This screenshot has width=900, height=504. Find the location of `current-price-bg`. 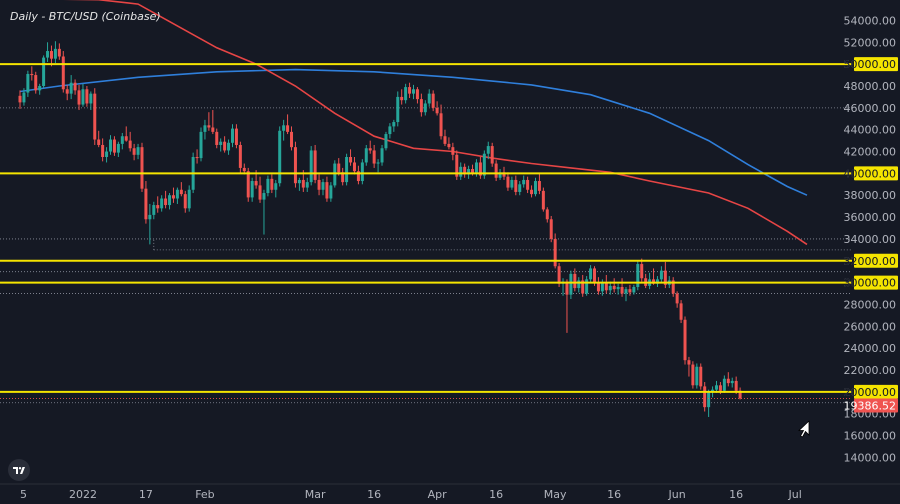

current-price-bg is located at coordinates (876, 405).